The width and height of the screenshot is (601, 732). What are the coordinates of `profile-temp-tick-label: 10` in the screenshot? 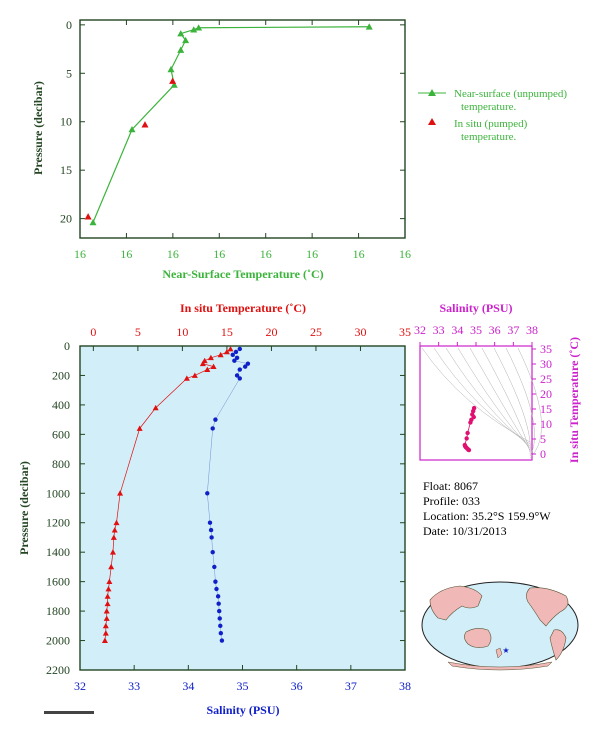 It's located at (182, 332).